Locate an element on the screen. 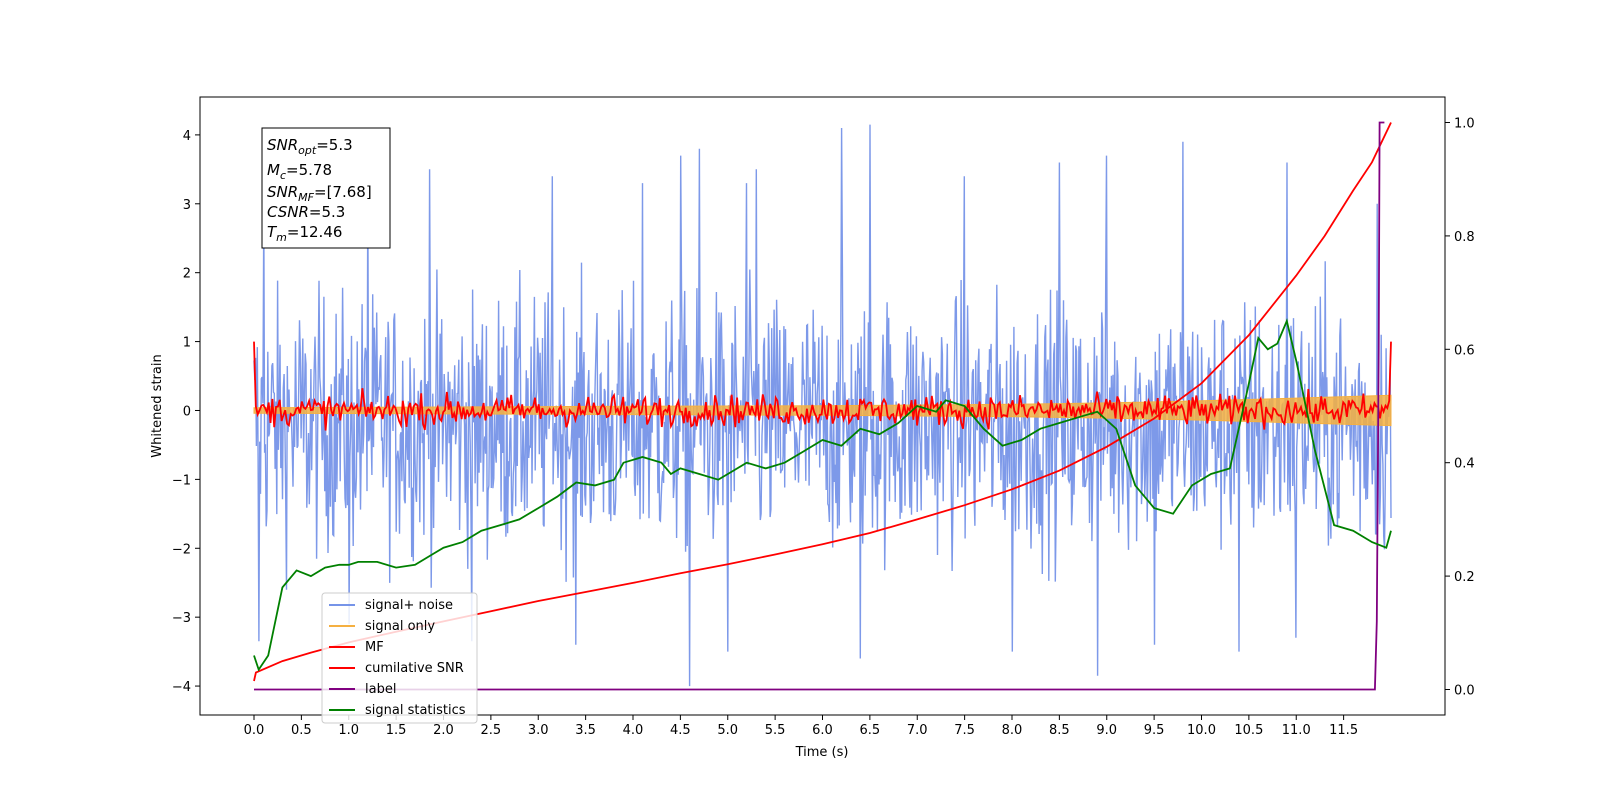 This screenshot has width=1600, height=800. info-line-tm: Tm=12.46 is located at coordinates (304, 233).